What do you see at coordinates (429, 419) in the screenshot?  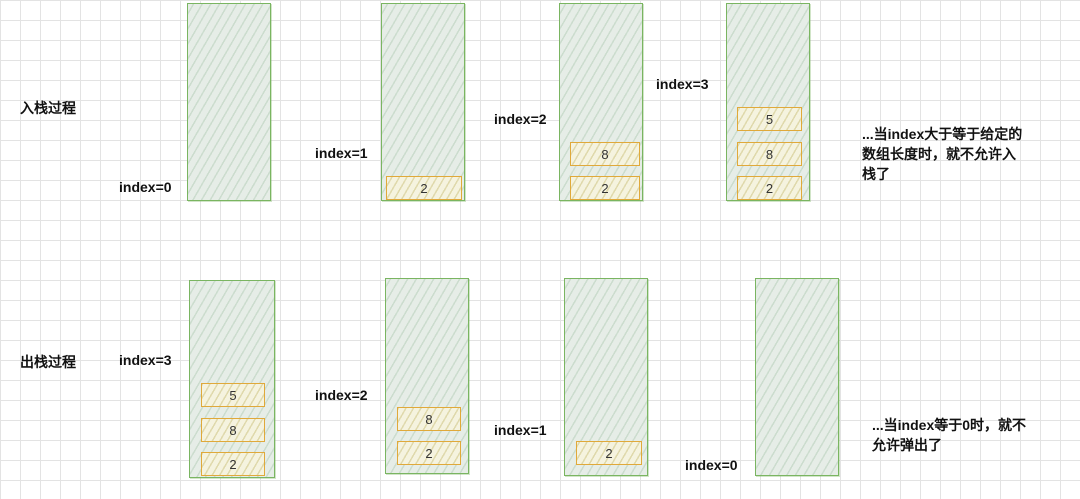 I see `pop-stack-1-cell-0: 8` at bounding box center [429, 419].